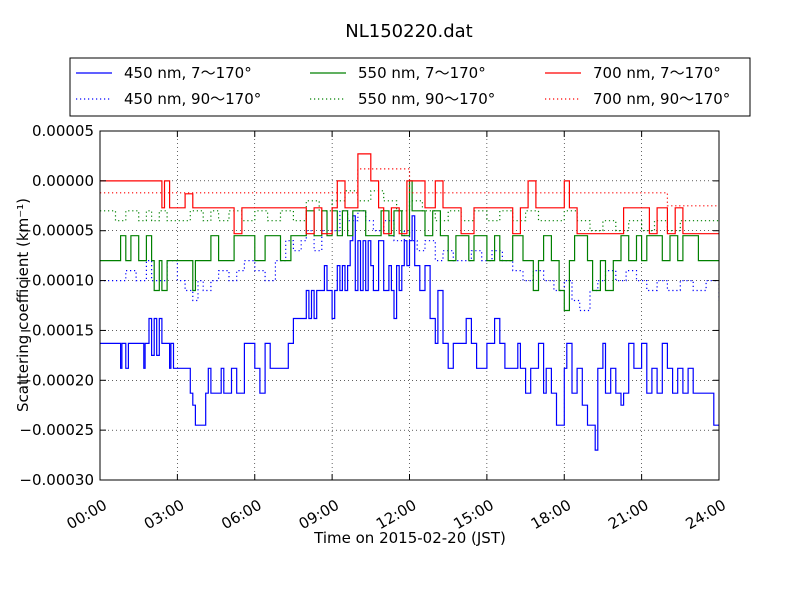 Image resolution: width=800 pixels, height=600 pixels. I want to click on legend-box, so click(410, 87).